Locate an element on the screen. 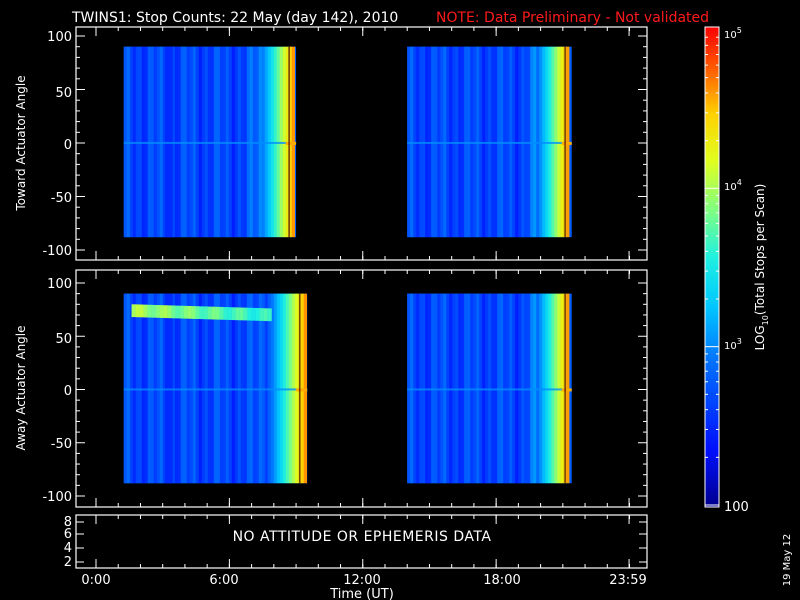 Image resolution: width=800 pixels, height=600 pixels. xtick-label: 23:59 is located at coordinates (627, 580).